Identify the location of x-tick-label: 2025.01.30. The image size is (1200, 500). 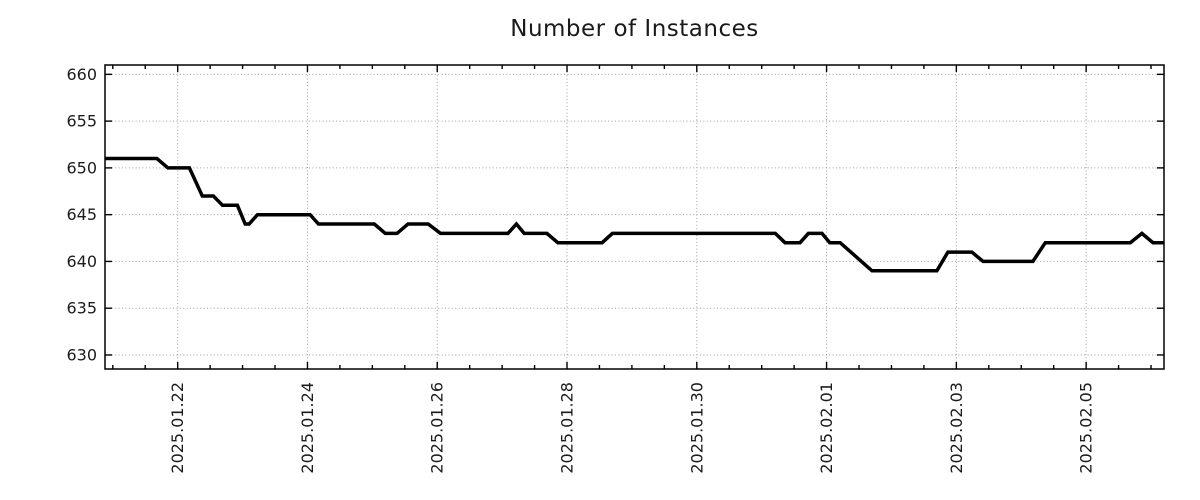
(696, 428).